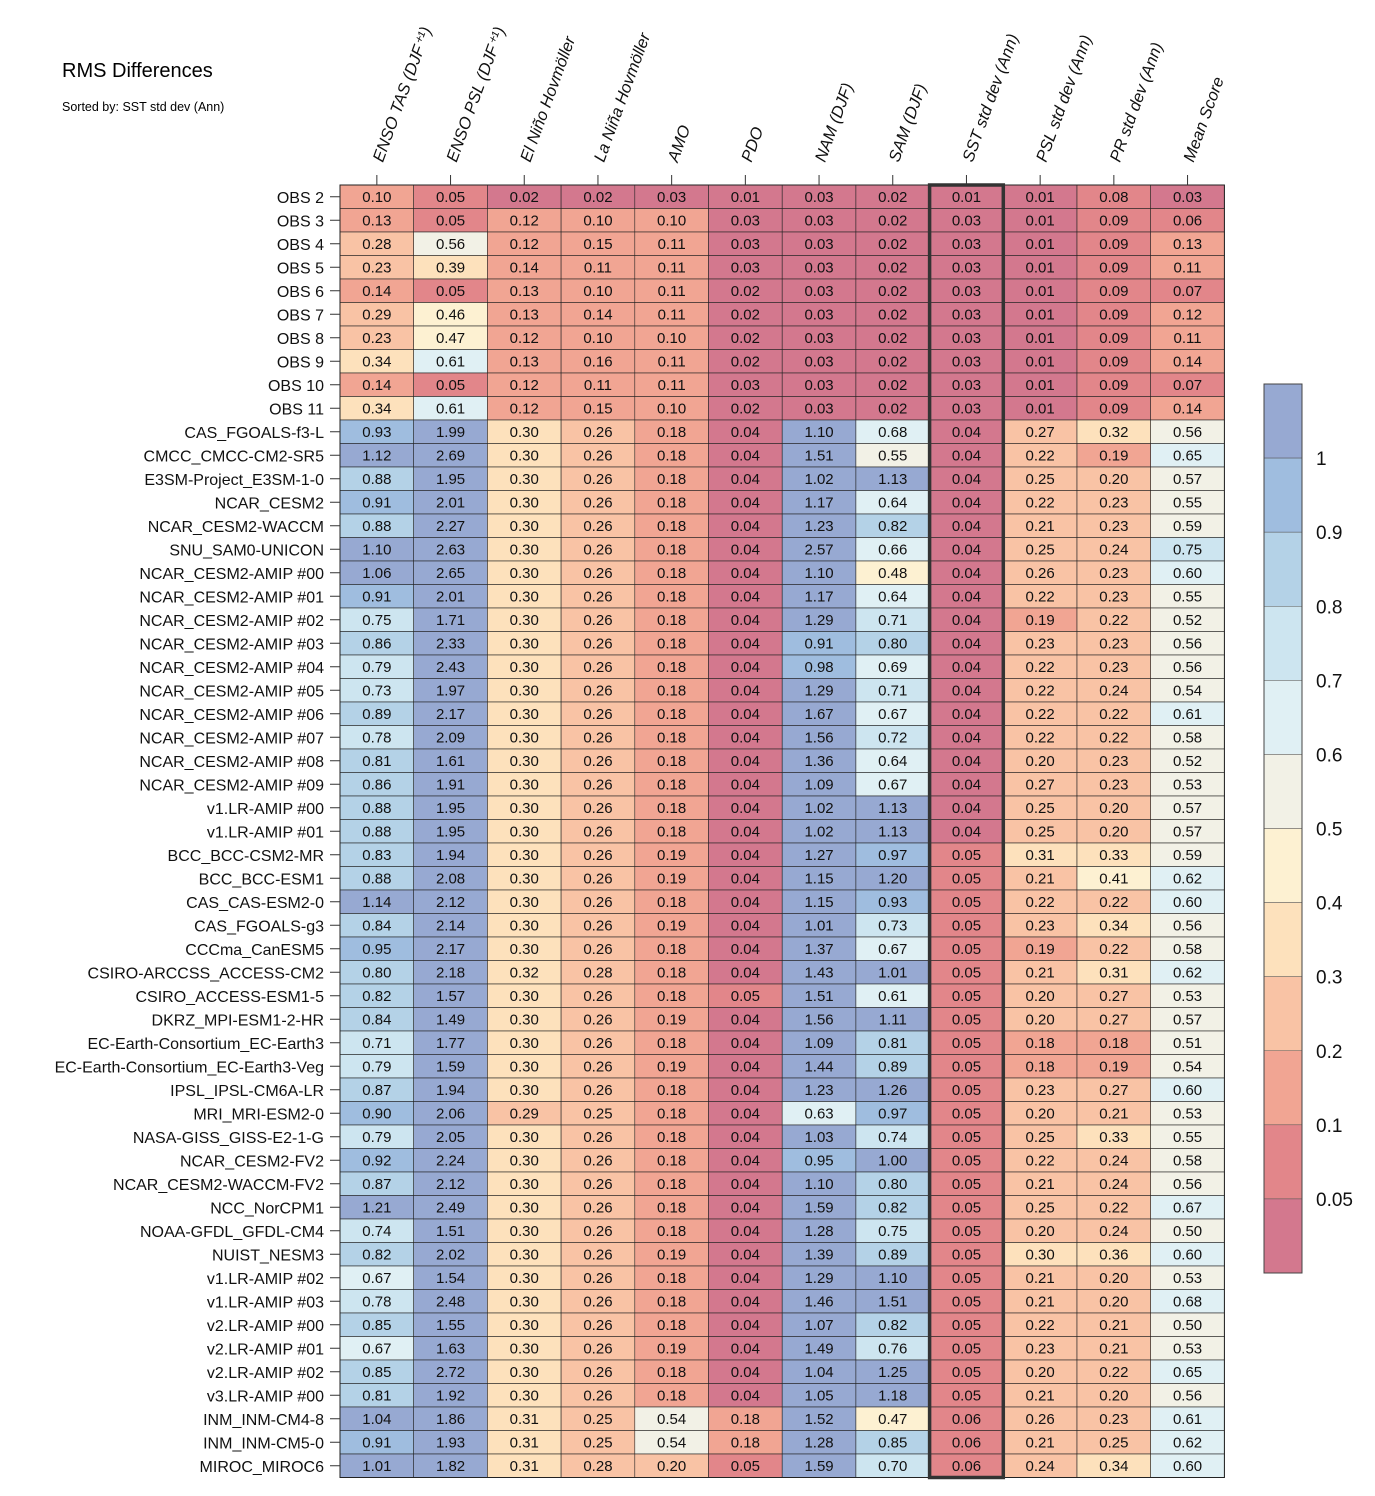 This screenshot has width=1375, height=1496. I want to click on cell-value: 0.81, so click(892, 1043).